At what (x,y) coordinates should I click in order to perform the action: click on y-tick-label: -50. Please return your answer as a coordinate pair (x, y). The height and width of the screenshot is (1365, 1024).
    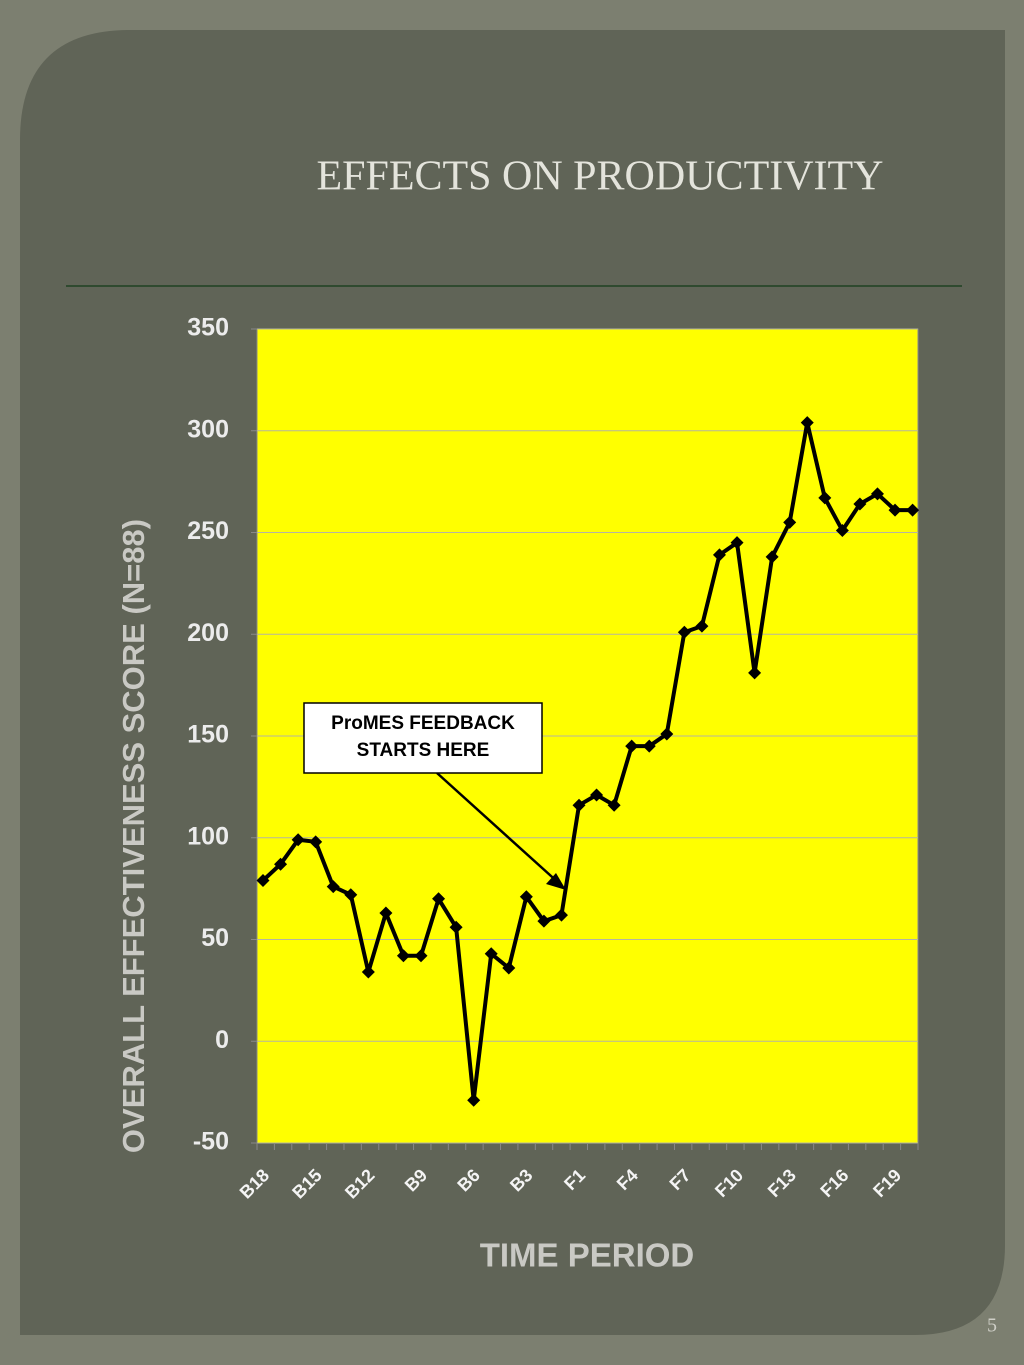
    Looking at the image, I should click on (211, 1142).